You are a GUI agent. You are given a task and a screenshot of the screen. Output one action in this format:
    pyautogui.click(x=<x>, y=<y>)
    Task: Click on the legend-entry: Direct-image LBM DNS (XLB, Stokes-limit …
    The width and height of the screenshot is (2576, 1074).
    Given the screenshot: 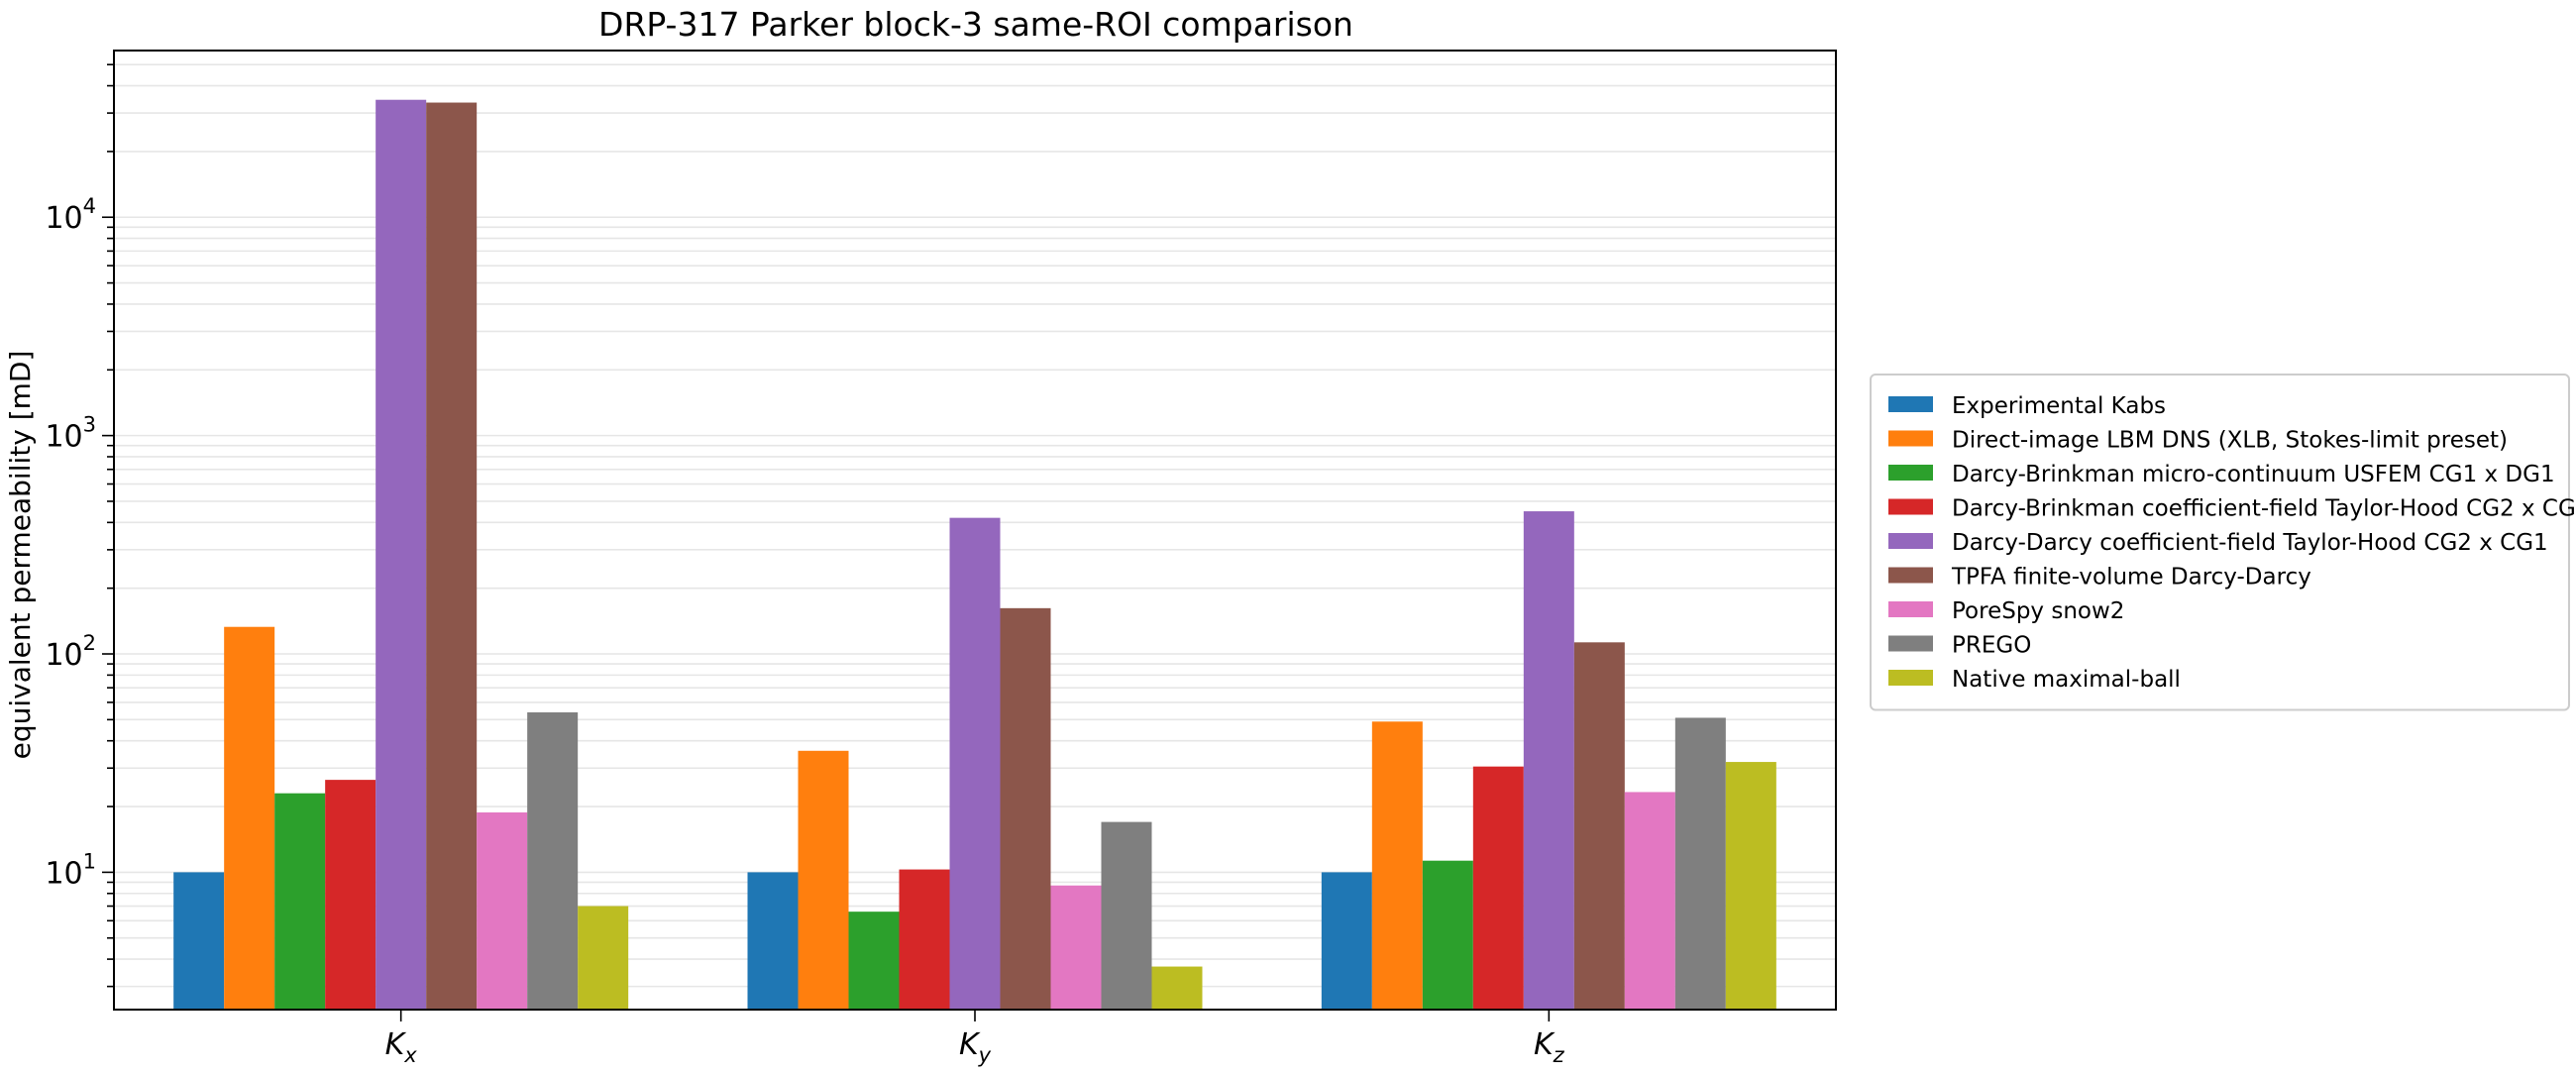 What is the action you would take?
    pyautogui.click(x=2230, y=441)
    